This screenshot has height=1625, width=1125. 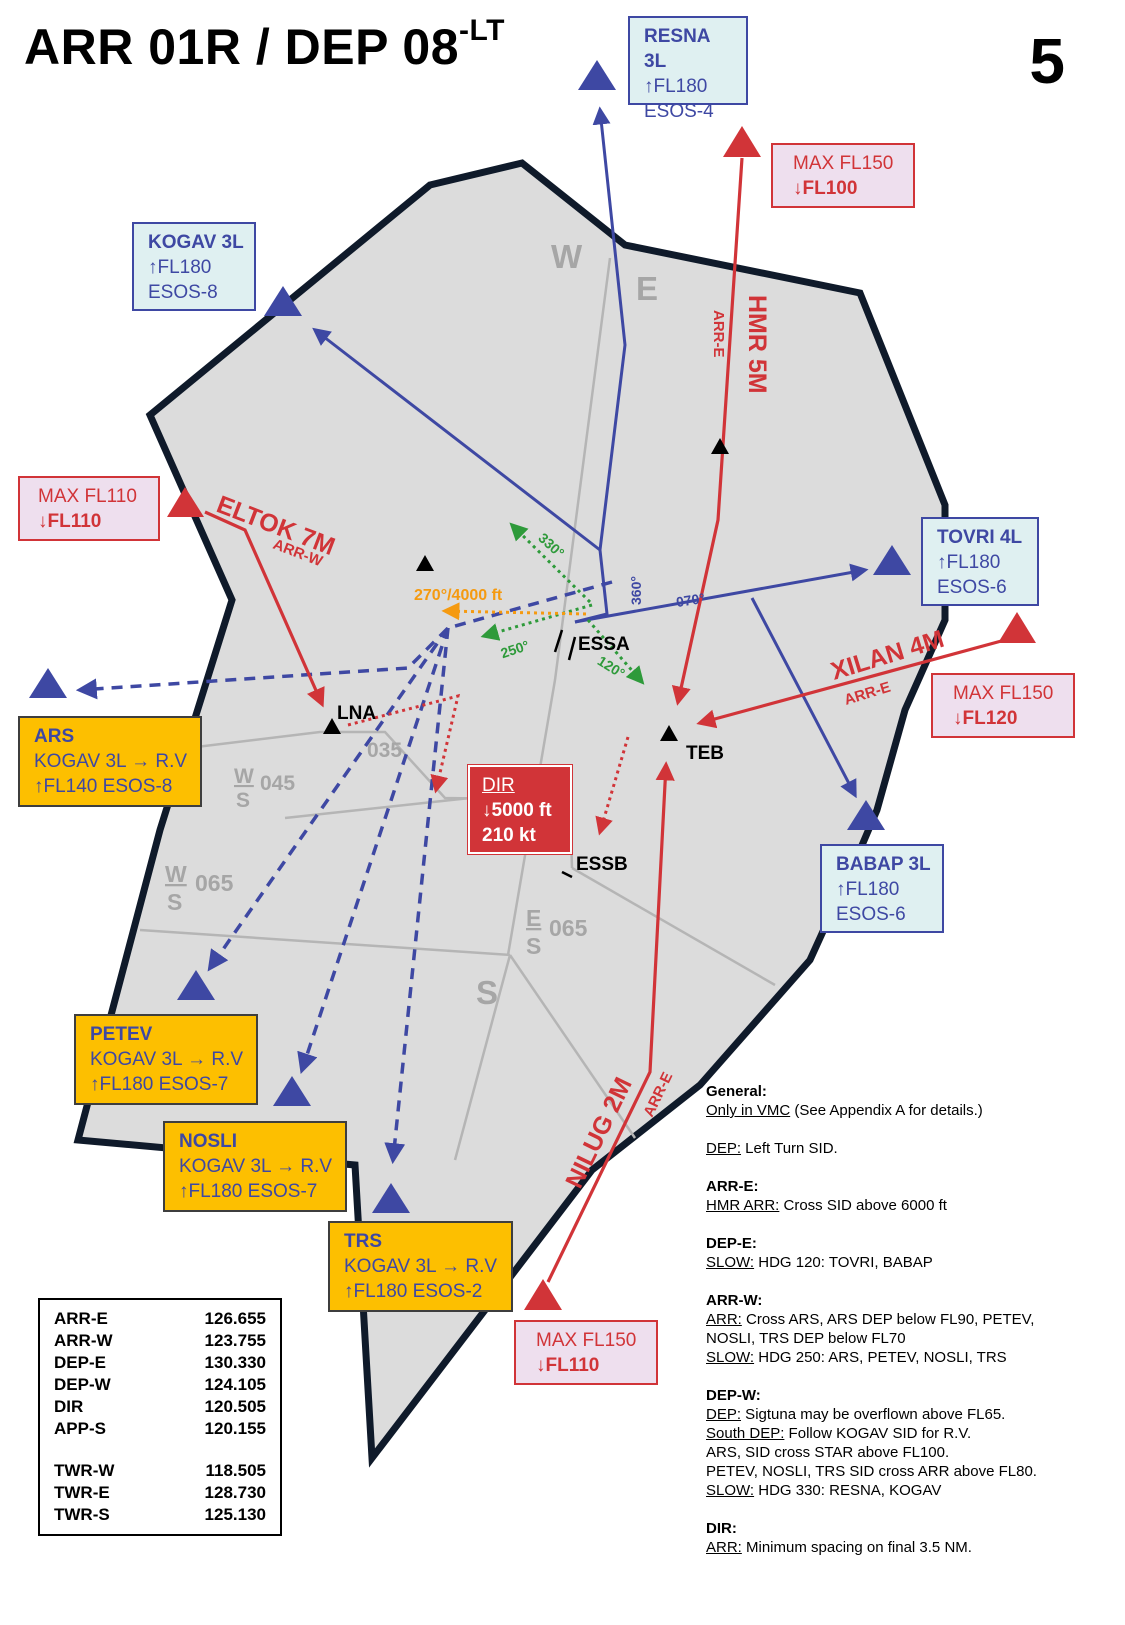 What do you see at coordinates (292, 1091) in the screenshot?
I see `nosli-triangle` at bounding box center [292, 1091].